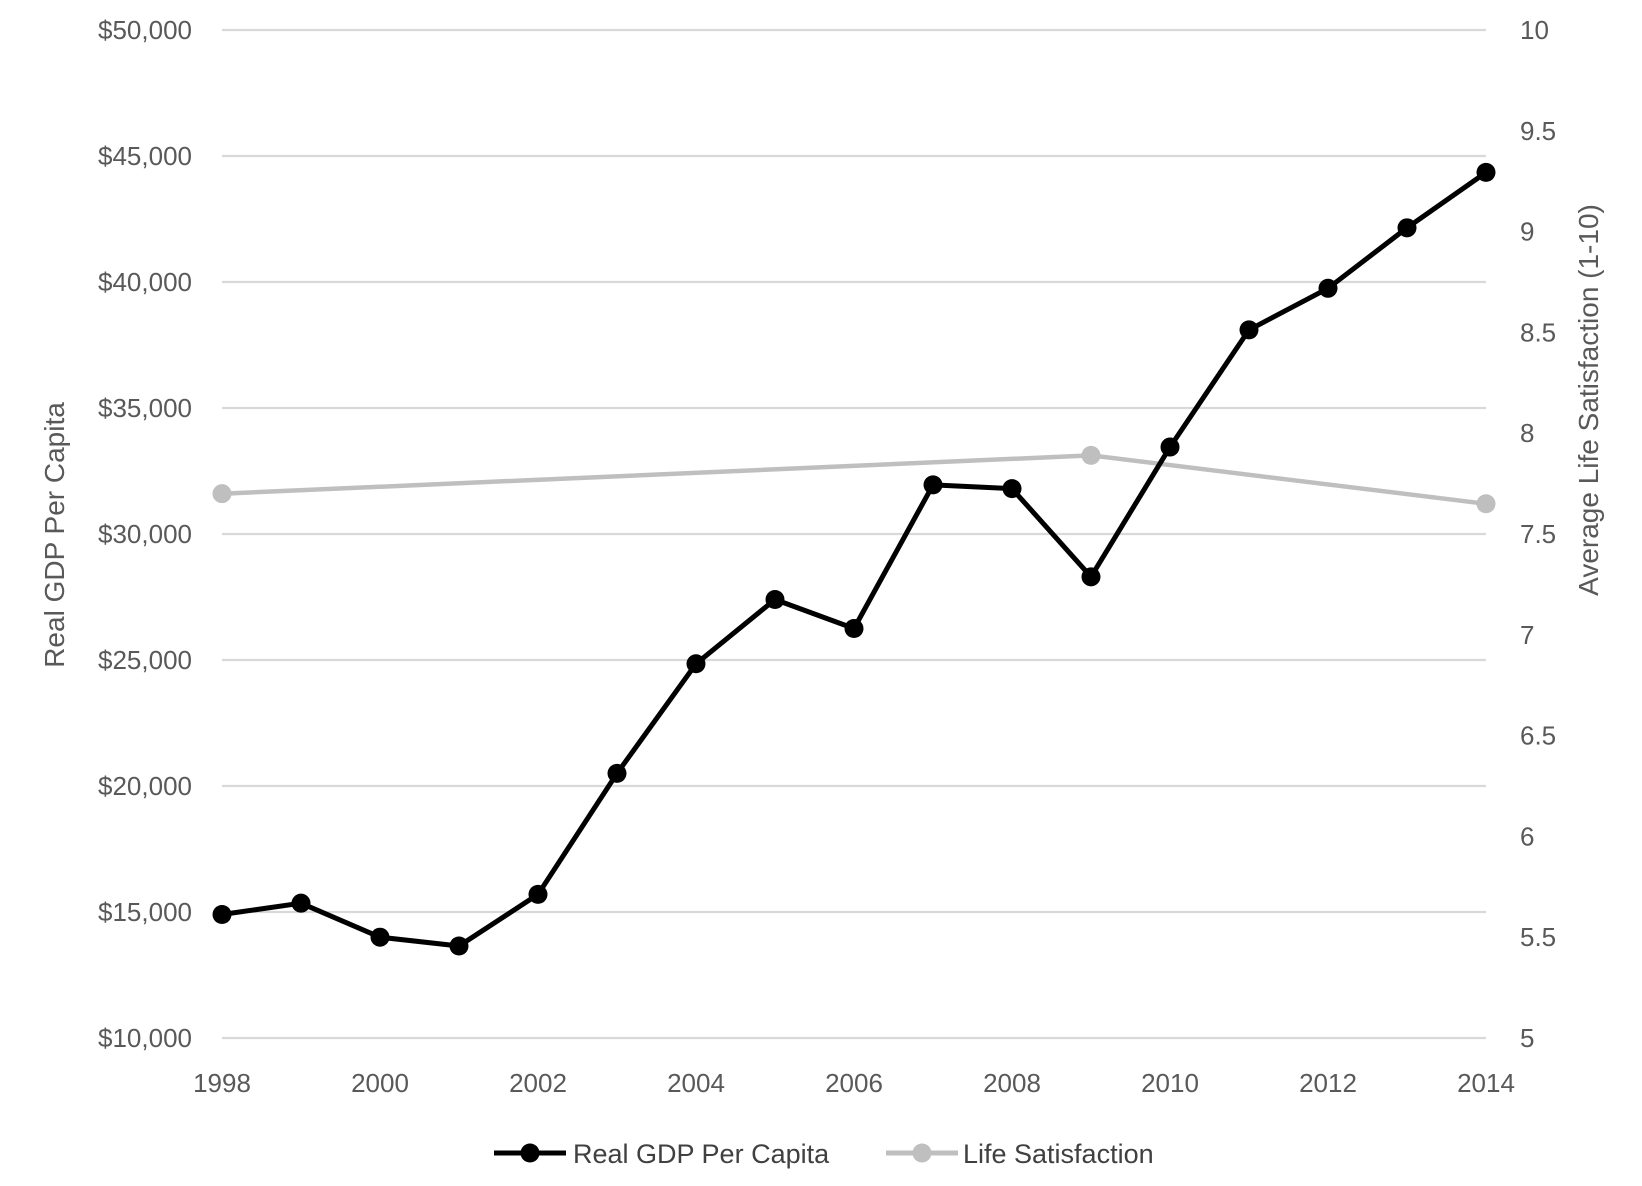 Image resolution: width=1642 pixels, height=1186 pixels. What do you see at coordinates (1588, 400) in the screenshot?
I see `right-axis-title: Average Life Satisfaction (1-10)` at bounding box center [1588, 400].